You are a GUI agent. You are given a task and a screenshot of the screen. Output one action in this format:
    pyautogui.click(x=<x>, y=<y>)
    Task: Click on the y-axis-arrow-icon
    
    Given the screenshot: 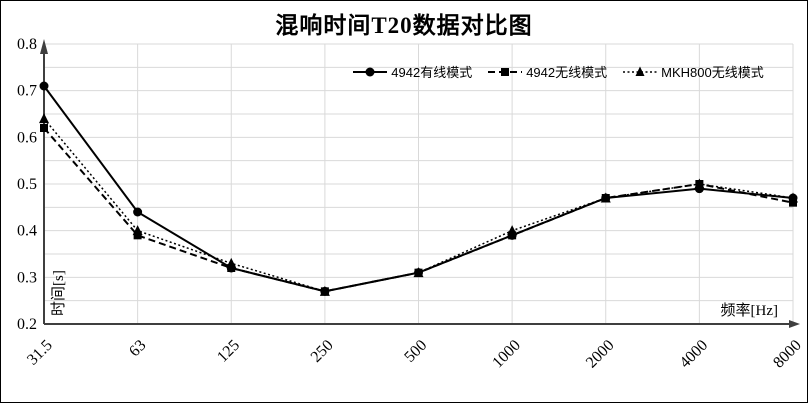 What is the action you would take?
    pyautogui.click(x=44, y=46)
    